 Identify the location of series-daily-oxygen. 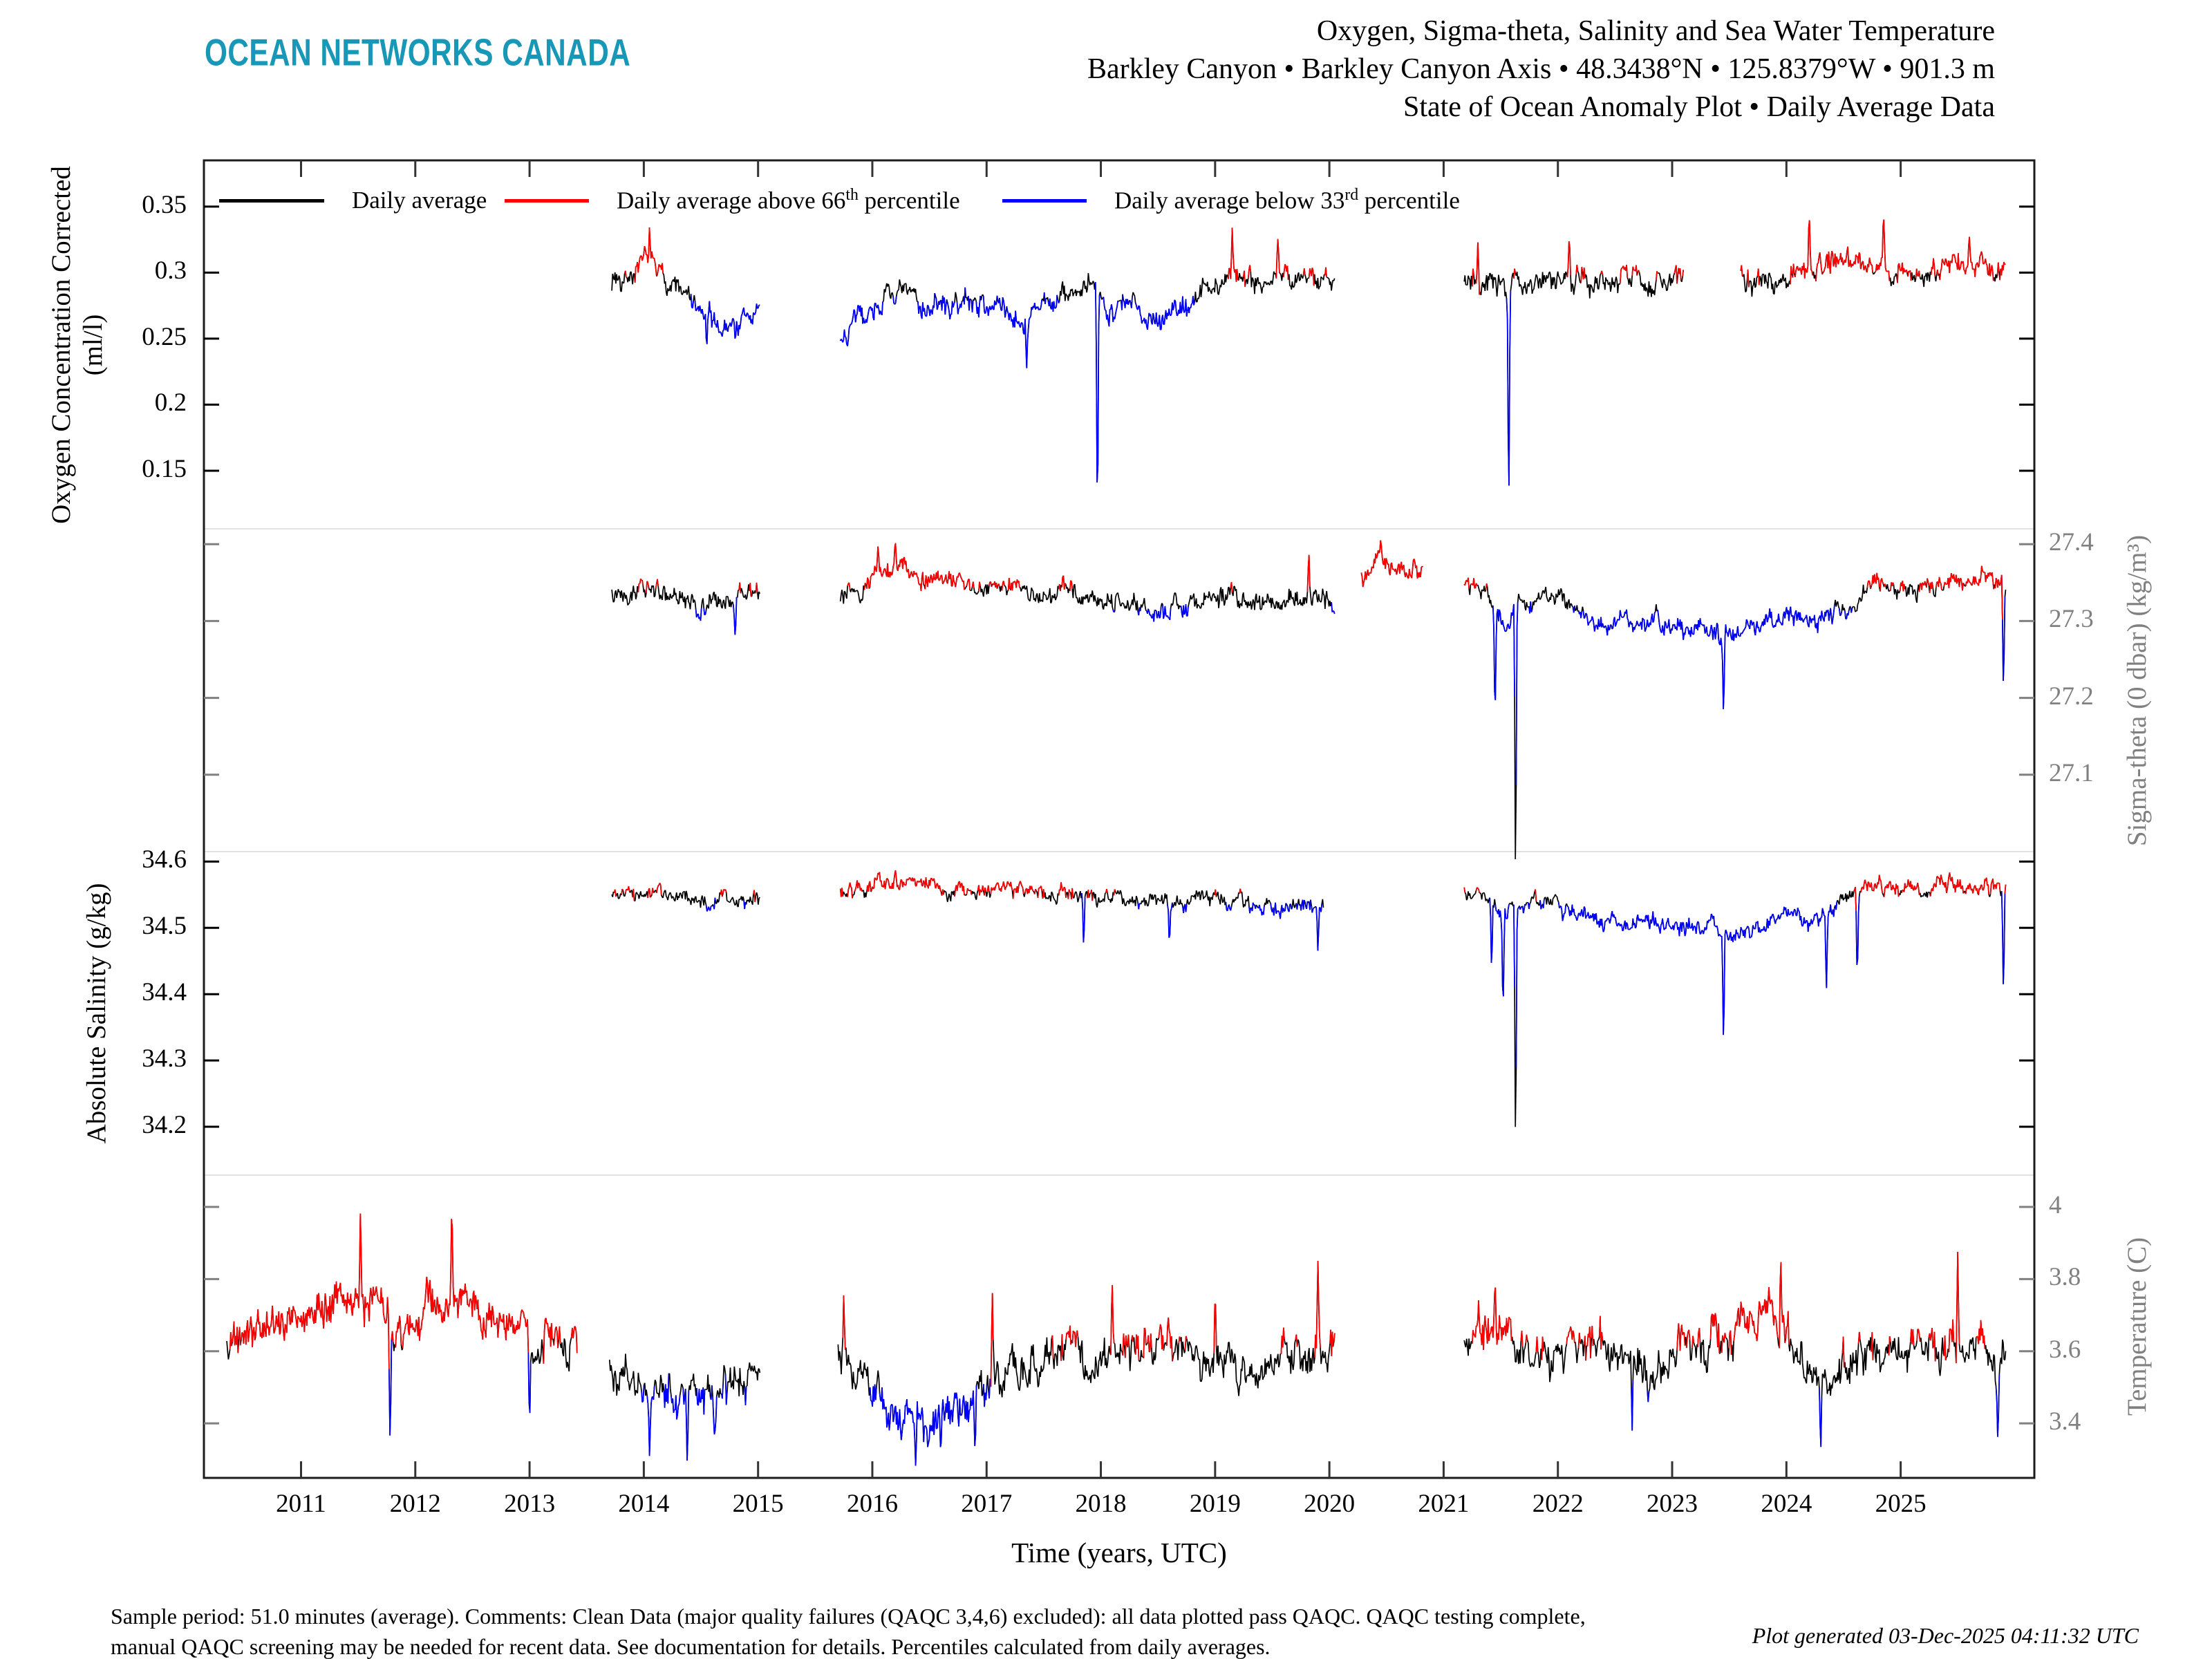
(1309, 352).